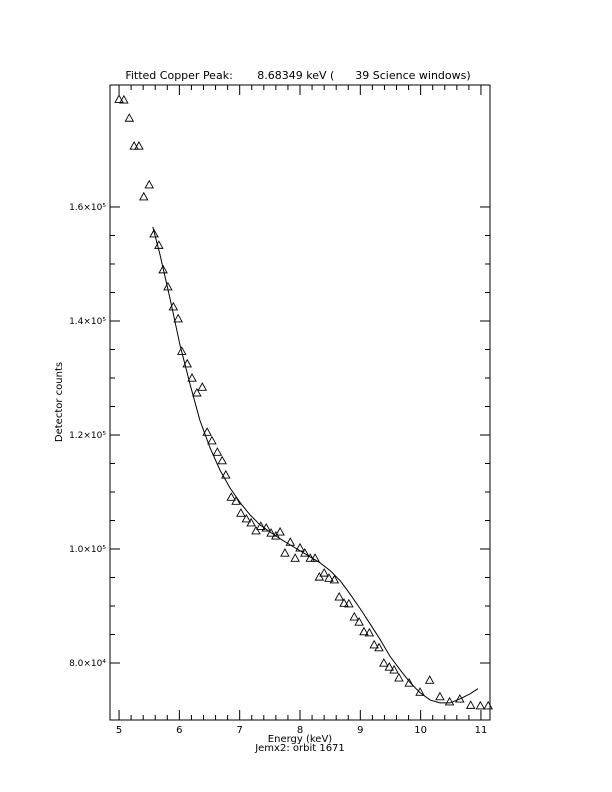  I want to click on x-axis-label: Energy (keV), so click(300, 739).